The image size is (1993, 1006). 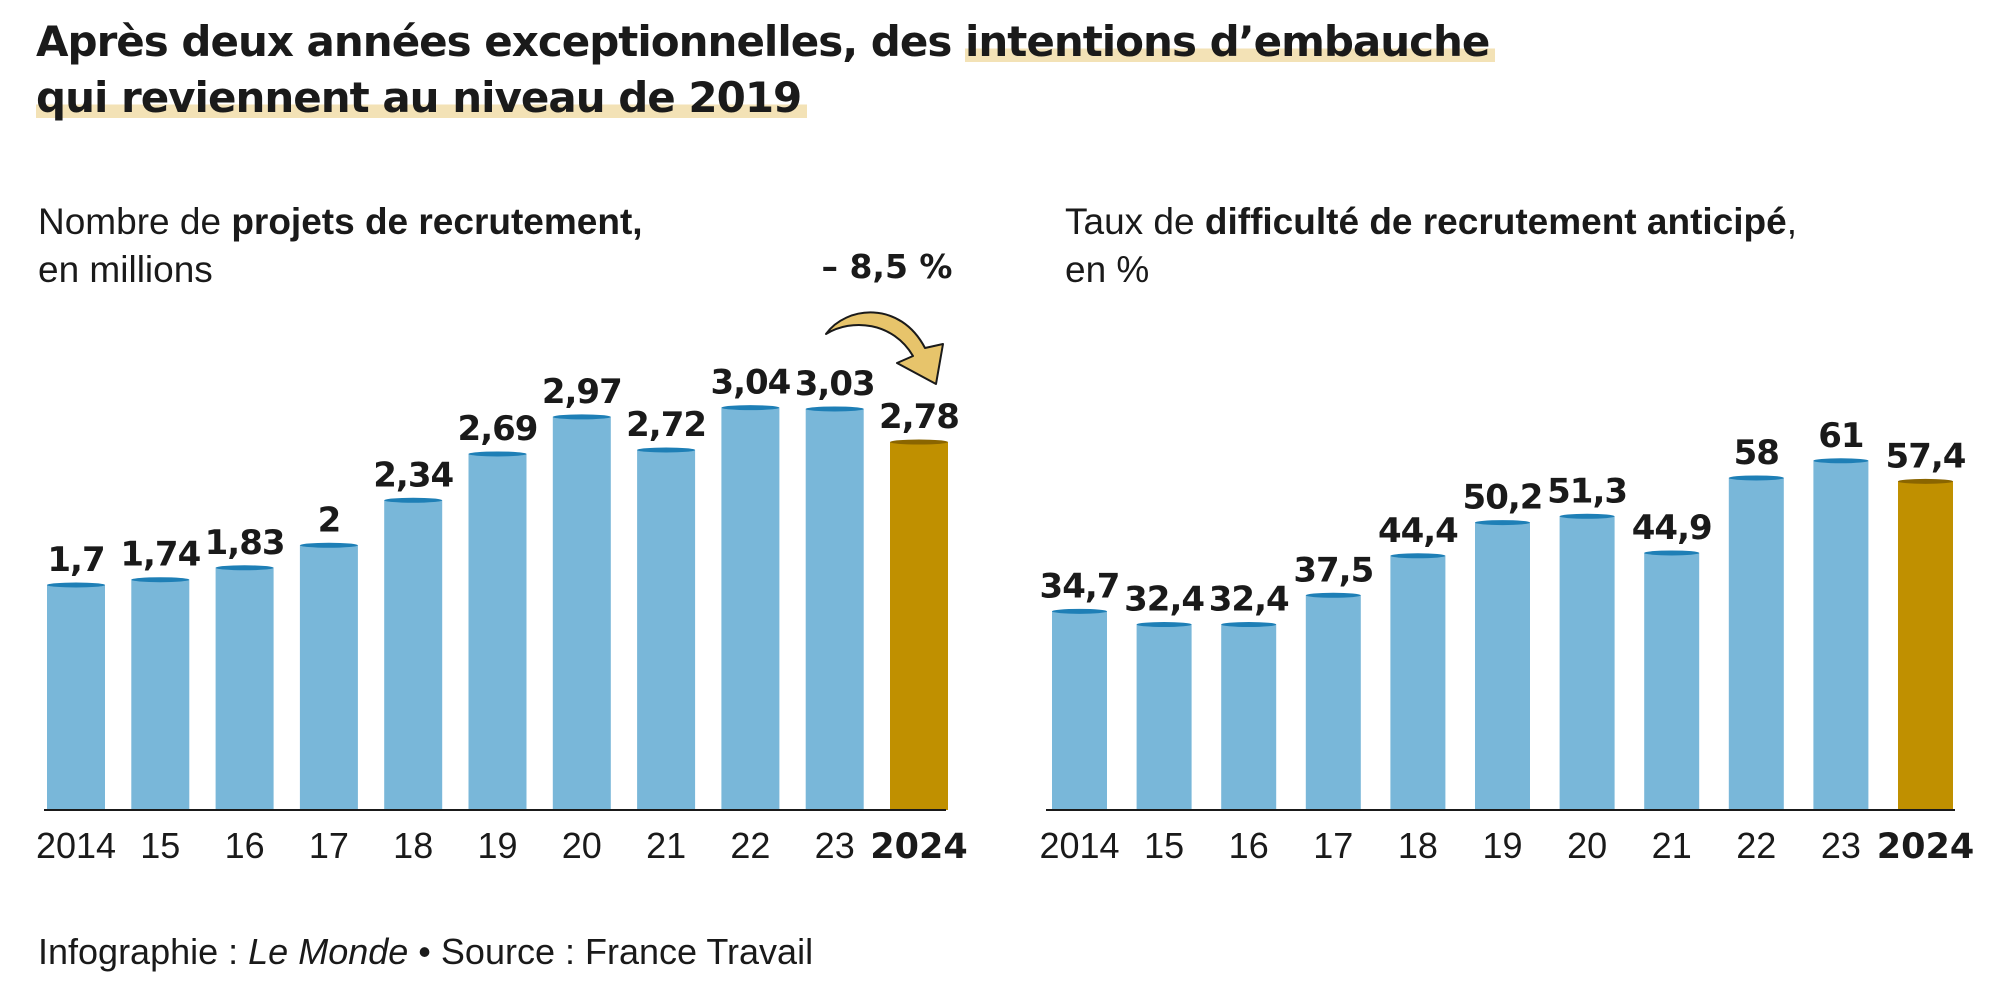 I want to click on bar-top-projects-2014, so click(x=76, y=585).